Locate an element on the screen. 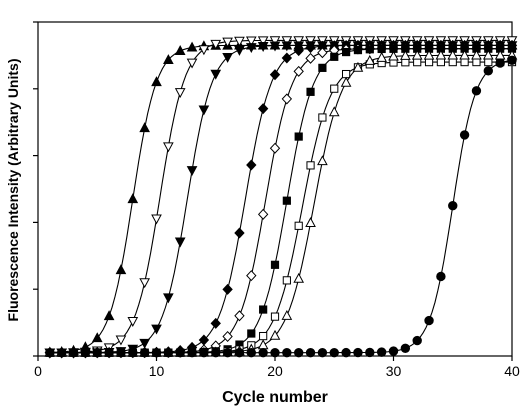 This screenshot has width=520, height=410. x-tick-label-1: 10 is located at coordinates (157, 371).